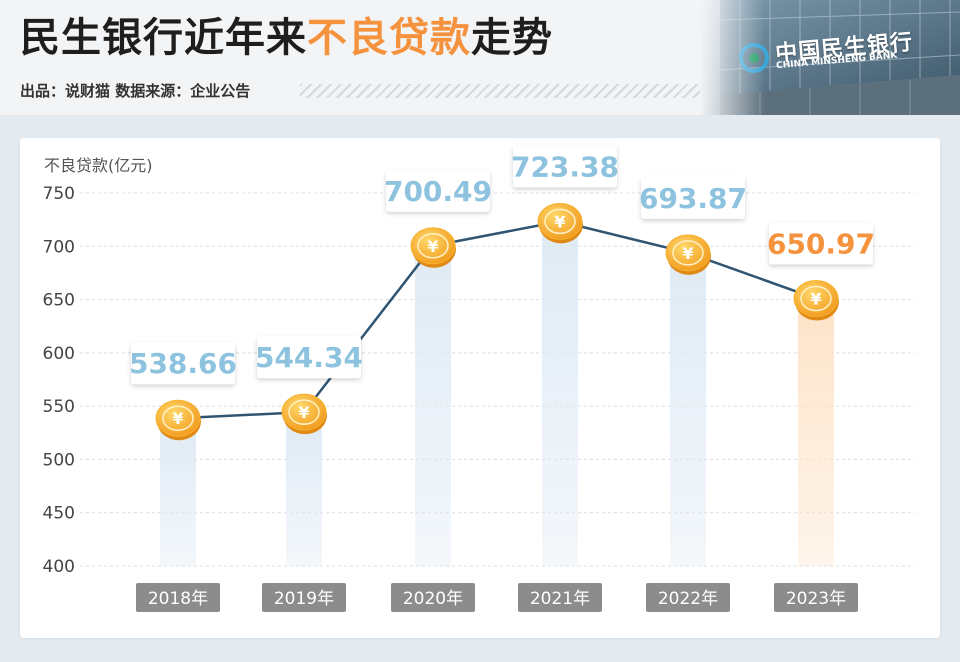  I want to click on data-label: 723.38, so click(565, 166).